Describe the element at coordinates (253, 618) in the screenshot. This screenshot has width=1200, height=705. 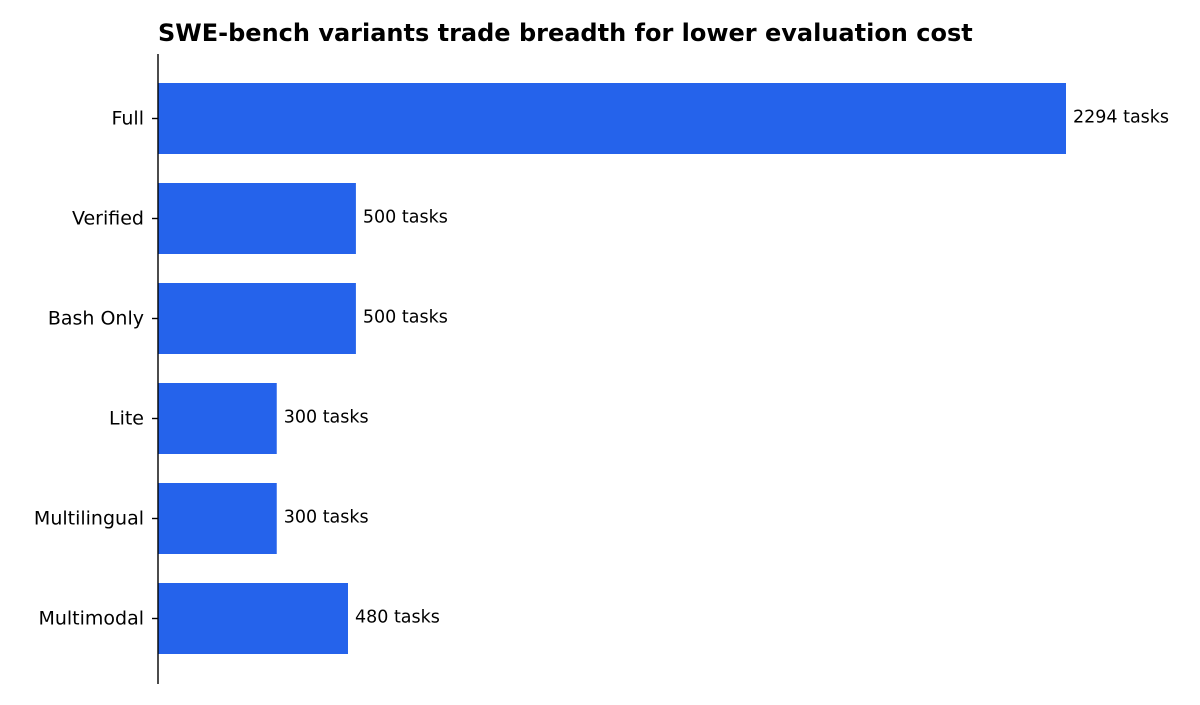
I see `bar-multimodal` at that location.